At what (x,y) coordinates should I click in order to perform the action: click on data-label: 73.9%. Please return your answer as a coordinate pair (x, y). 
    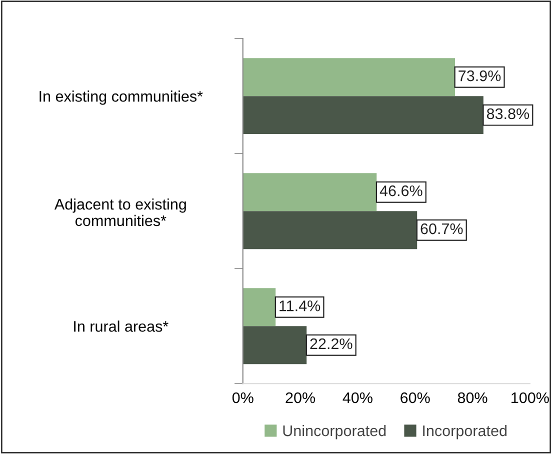
    Looking at the image, I should click on (479, 76).